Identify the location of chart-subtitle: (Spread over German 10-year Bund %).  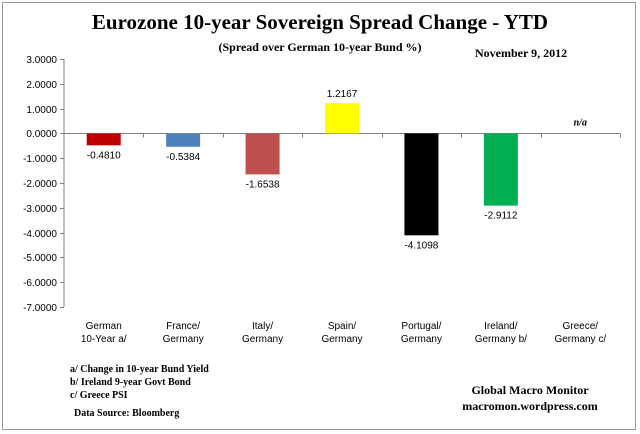
(320, 47).